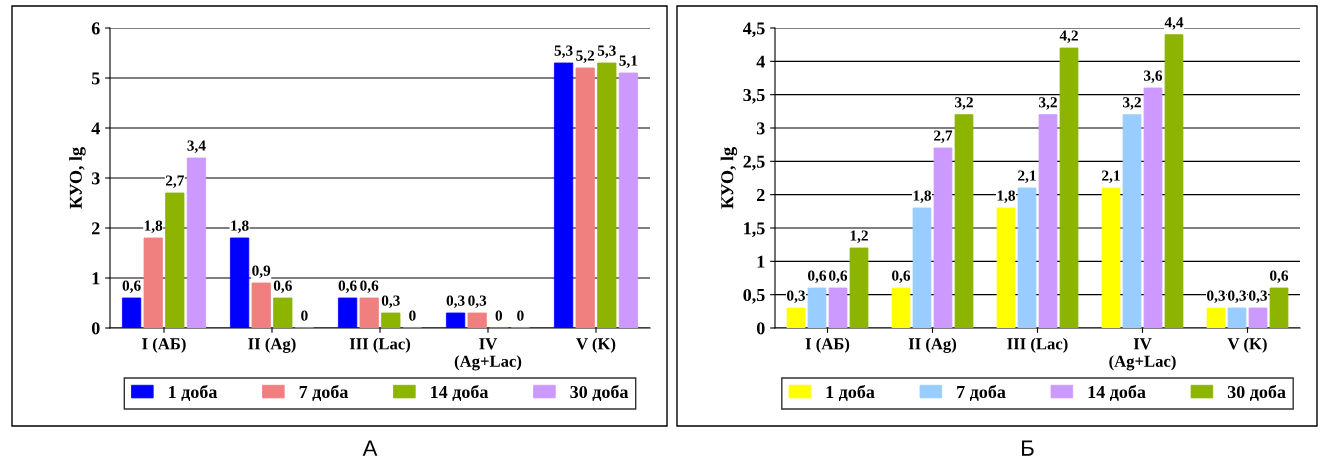 The image size is (1327, 468). What do you see at coordinates (1028, 448) in the screenshot?
I see `text: Б` at bounding box center [1028, 448].